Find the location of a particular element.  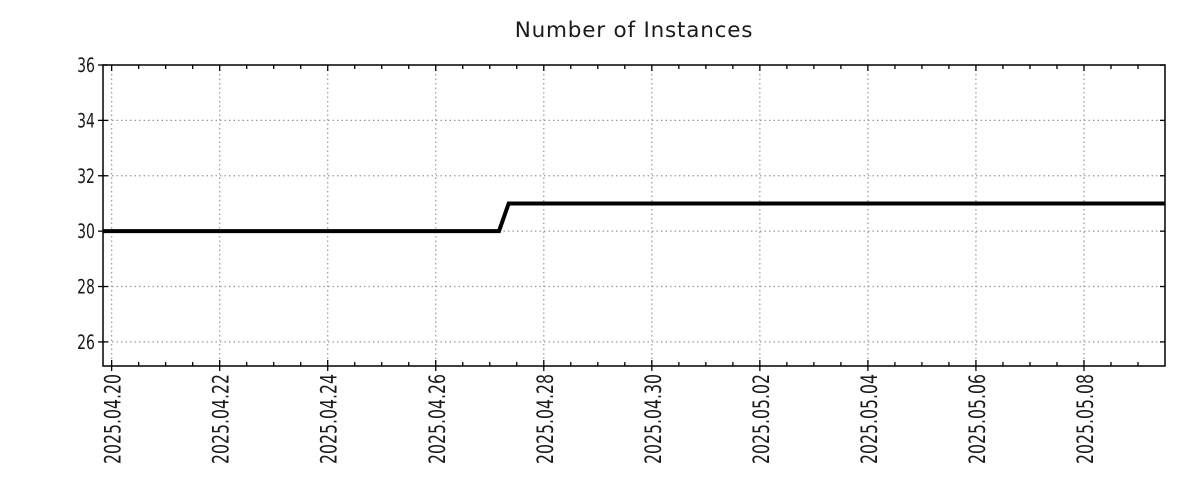

x-tick-label: 2025.04.30 is located at coordinates (653, 419).